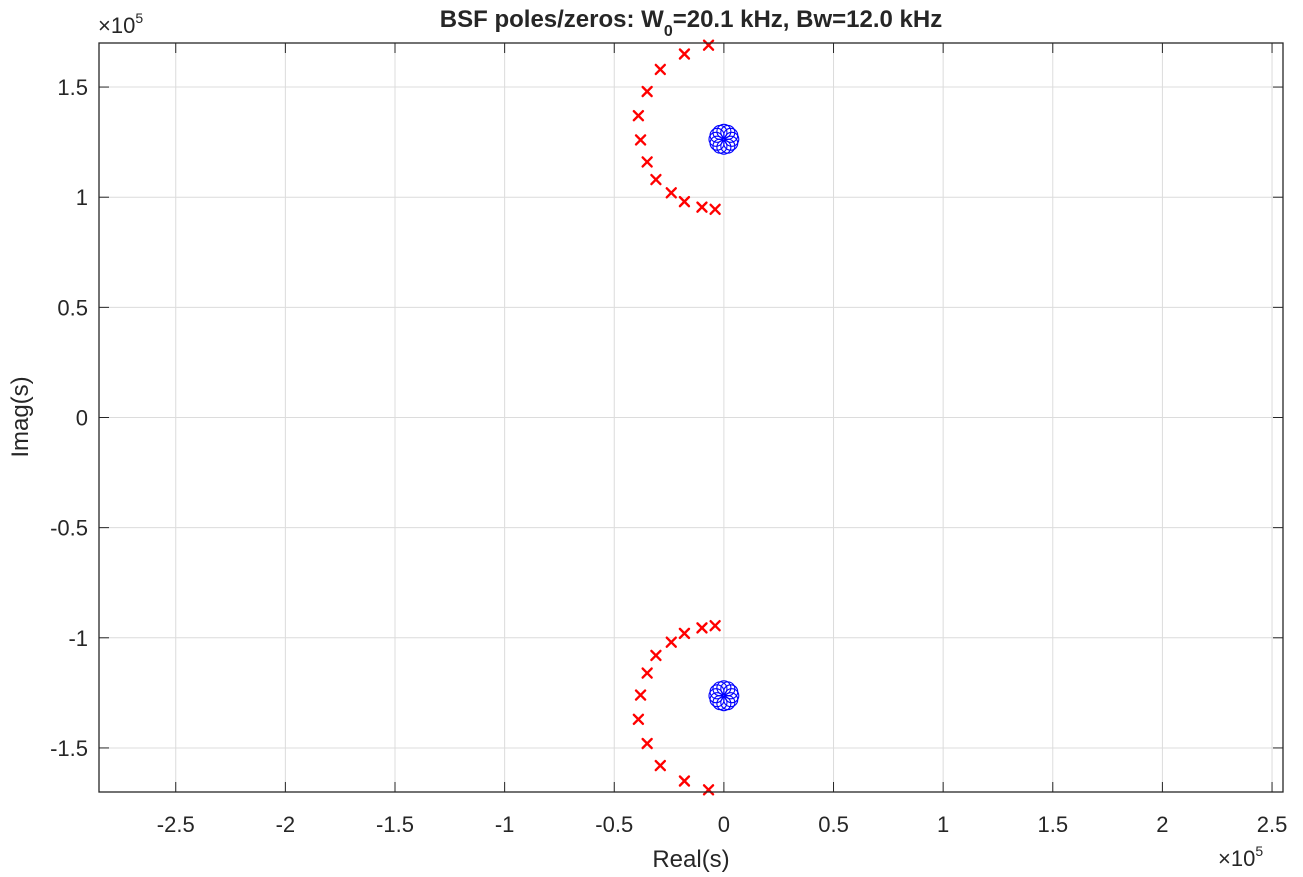  Describe the element at coordinates (69, 528) in the screenshot. I see `y-tick-label: -0.5` at that location.